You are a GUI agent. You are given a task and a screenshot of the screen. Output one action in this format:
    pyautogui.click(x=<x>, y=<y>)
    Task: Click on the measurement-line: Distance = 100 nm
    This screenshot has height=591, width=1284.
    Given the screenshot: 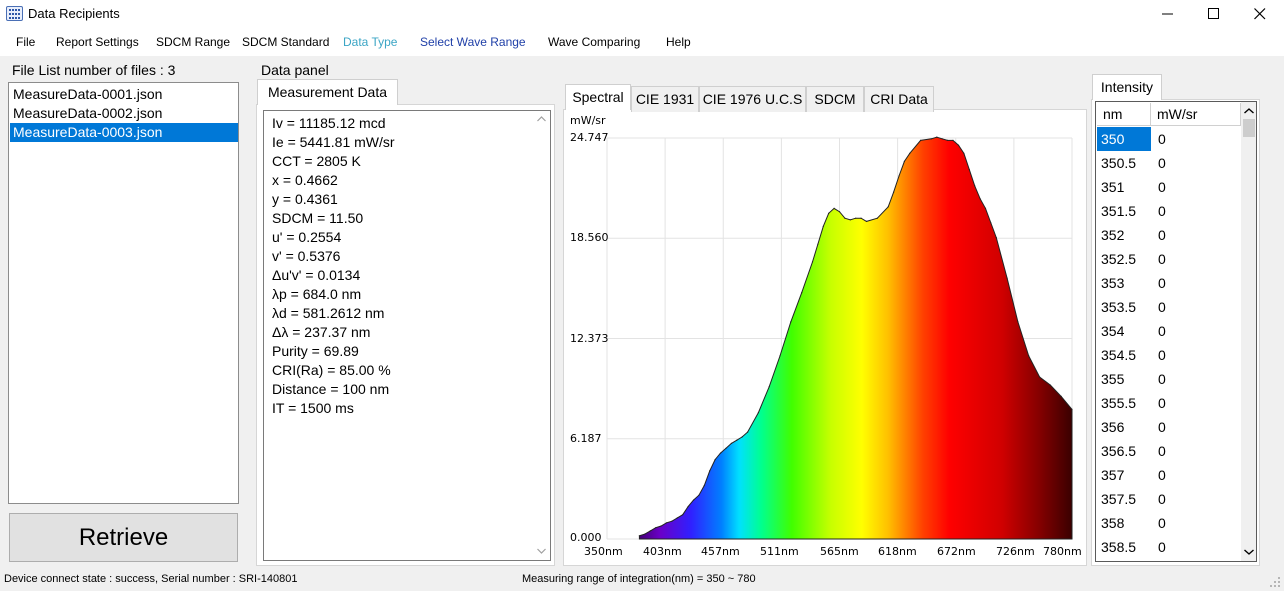 What is the action you would take?
    pyautogui.click(x=331, y=389)
    